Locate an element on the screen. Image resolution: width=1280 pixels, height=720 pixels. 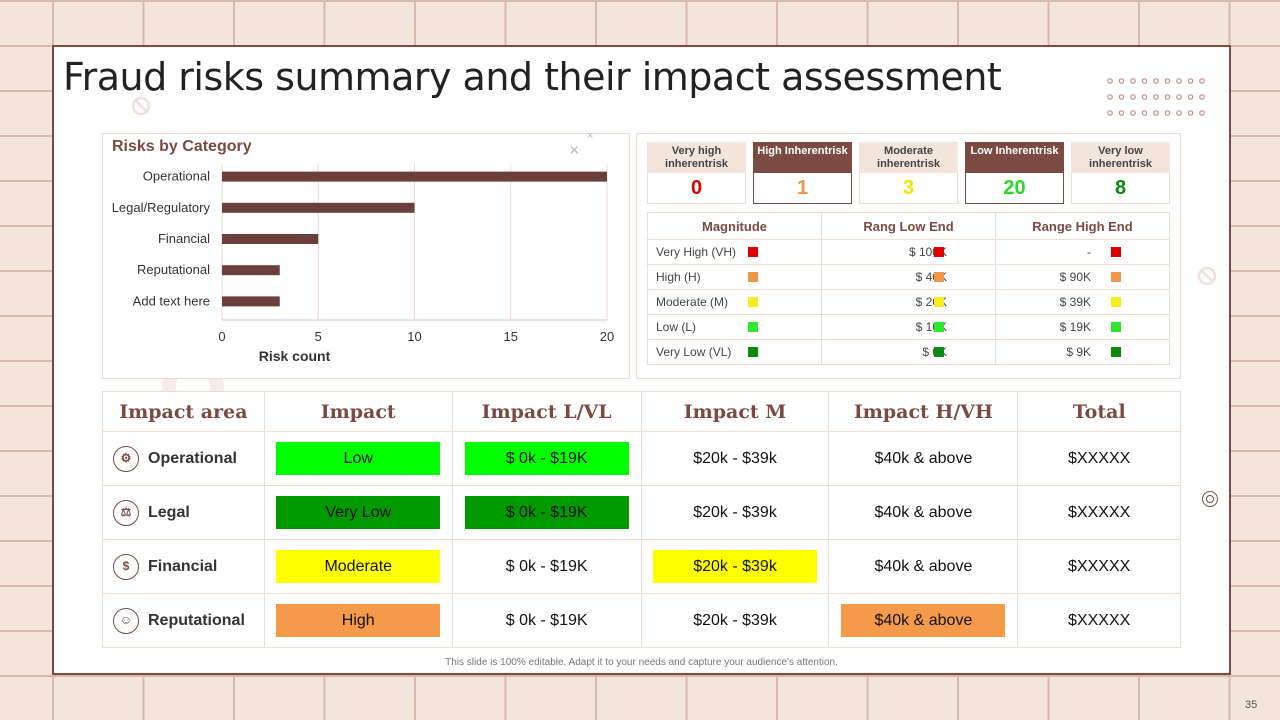
impact-lvl-header: Impact L/VL is located at coordinates (546, 411).